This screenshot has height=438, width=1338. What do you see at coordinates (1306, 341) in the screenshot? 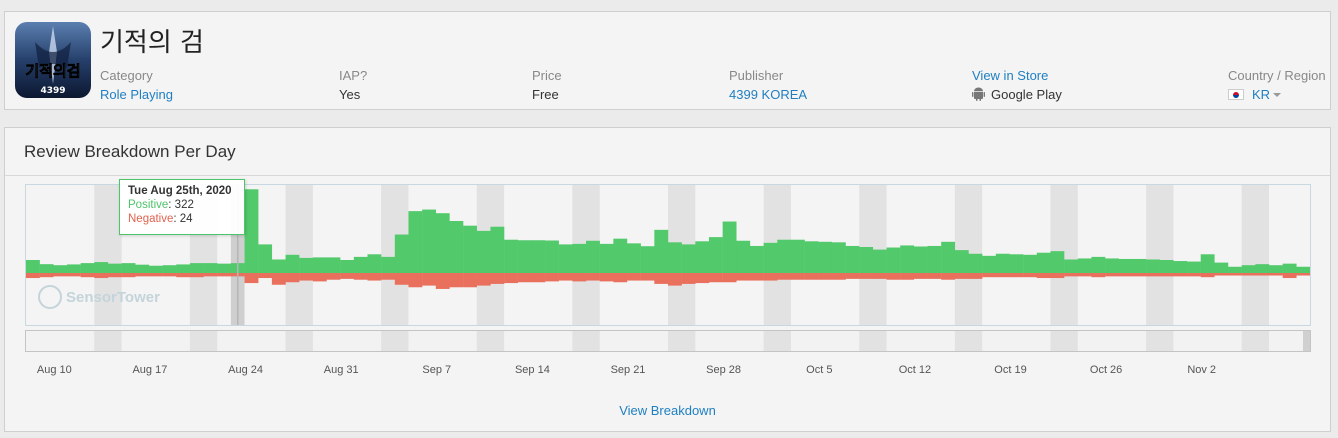
I see `navigator-handle` at bounding box center [1306, 341].